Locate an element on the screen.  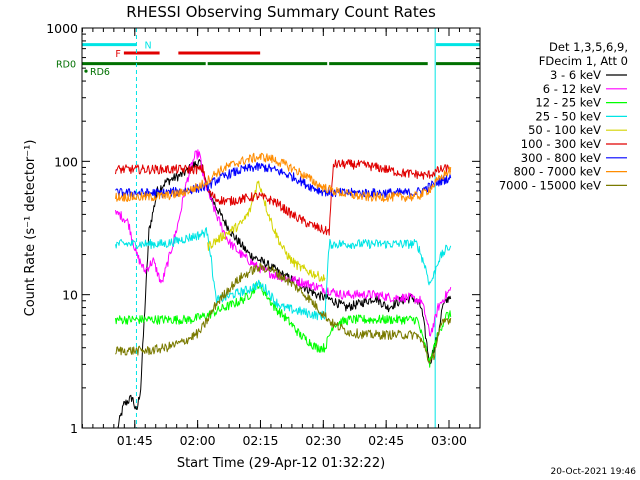
y-tick-label: 1000 is located at coordinates (62, 28).